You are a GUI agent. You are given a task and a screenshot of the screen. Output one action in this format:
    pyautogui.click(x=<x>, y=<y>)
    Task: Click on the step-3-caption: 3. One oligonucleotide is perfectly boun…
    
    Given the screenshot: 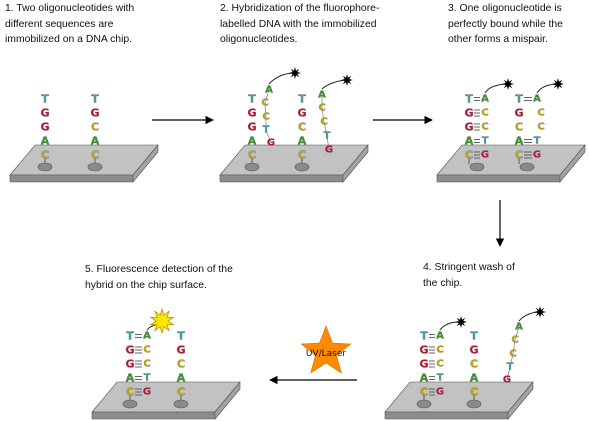 What is the action you would take?
    pyautogui.click(x=505, y=24)
    